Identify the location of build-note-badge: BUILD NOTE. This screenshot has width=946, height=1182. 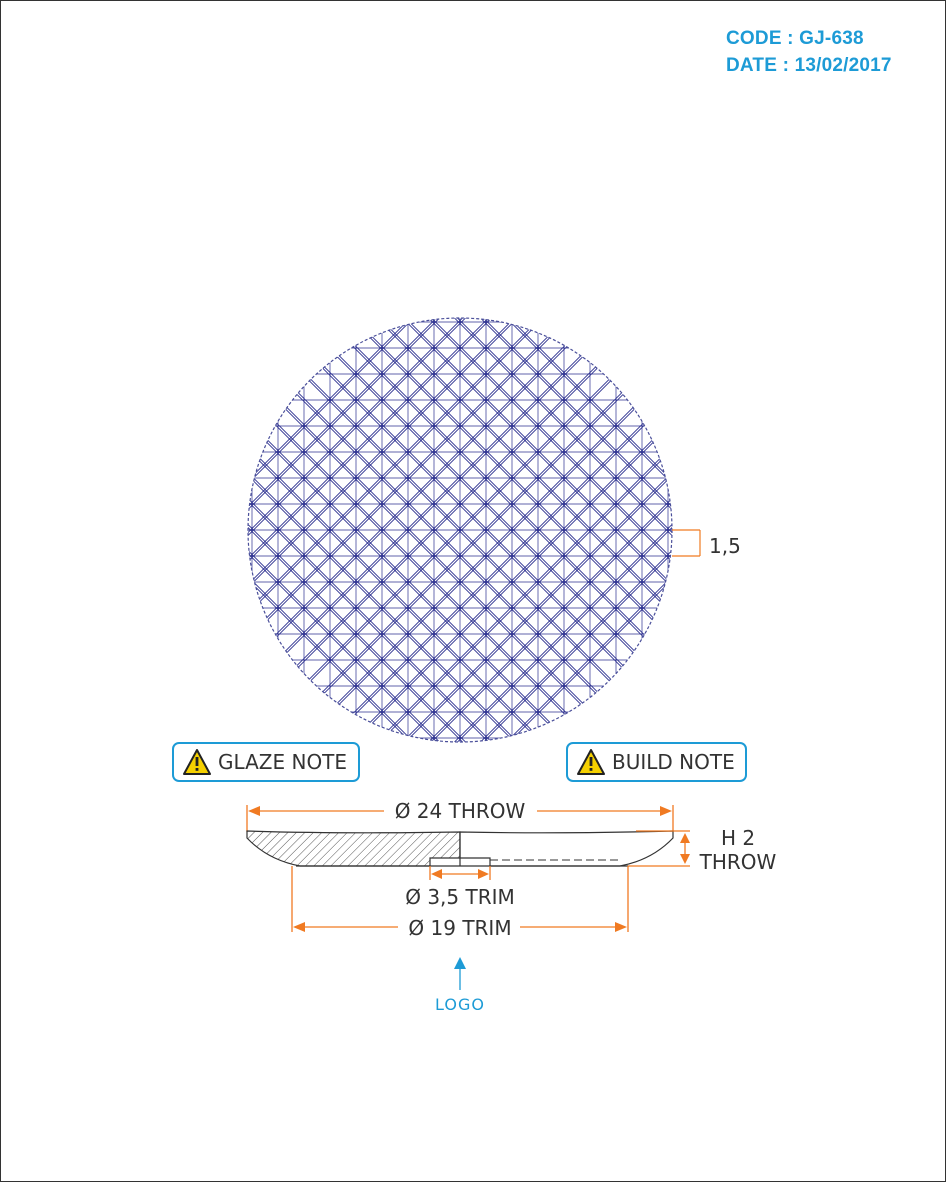
(656, 762).